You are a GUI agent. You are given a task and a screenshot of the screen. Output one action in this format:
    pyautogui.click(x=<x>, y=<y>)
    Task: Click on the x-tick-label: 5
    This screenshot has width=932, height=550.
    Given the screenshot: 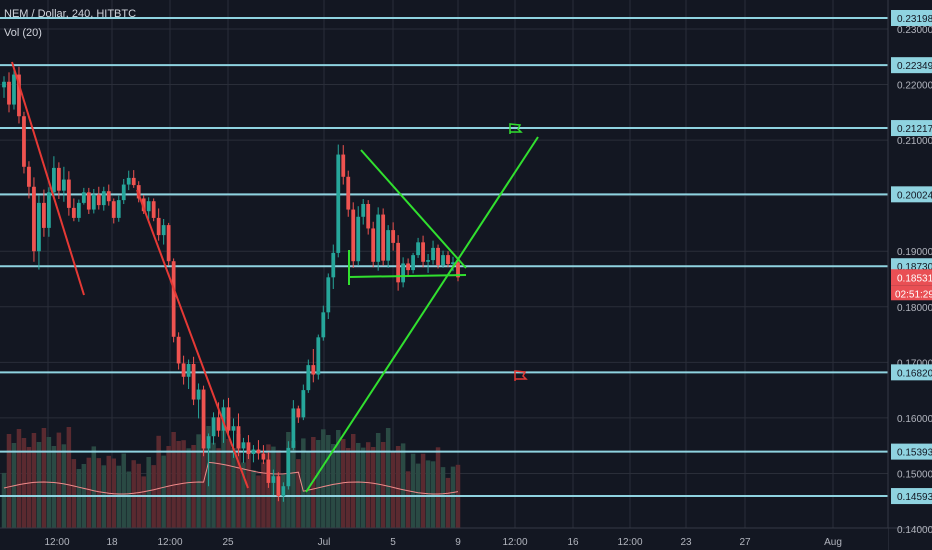 What is the action you would take?
    pyautogui.click(x=393, y=542)
    